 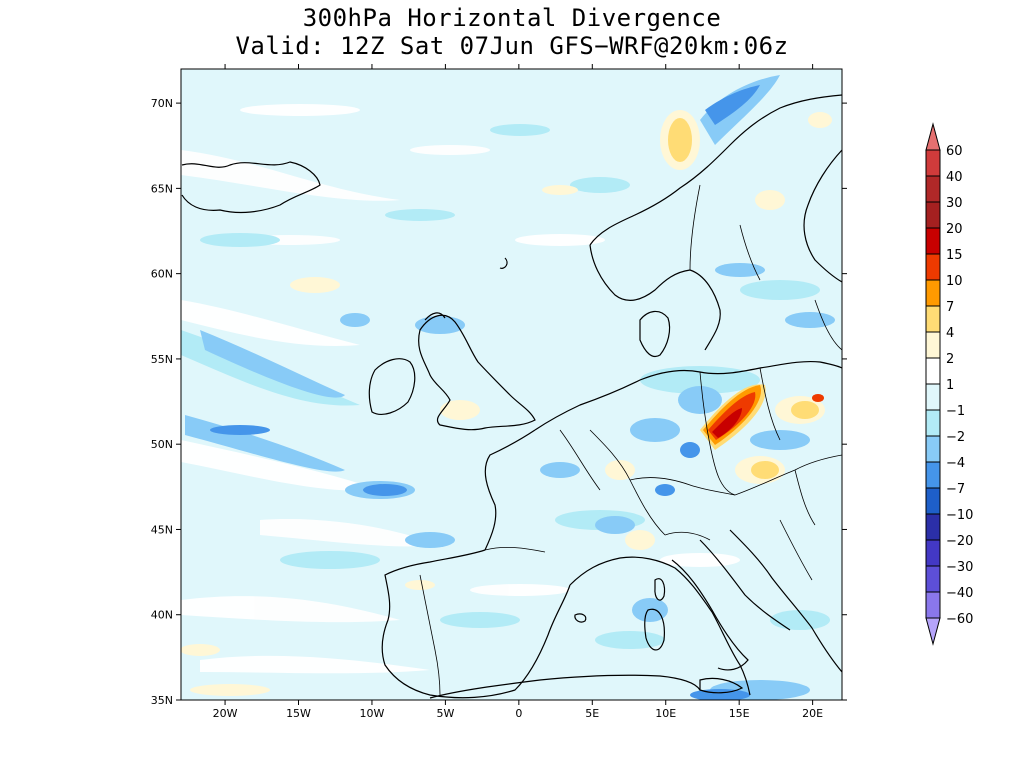 What do you see at coordinates (298, 713) in the screenshot?
I see `lon-tick-label: 15W` at bounding box center [298, 713].